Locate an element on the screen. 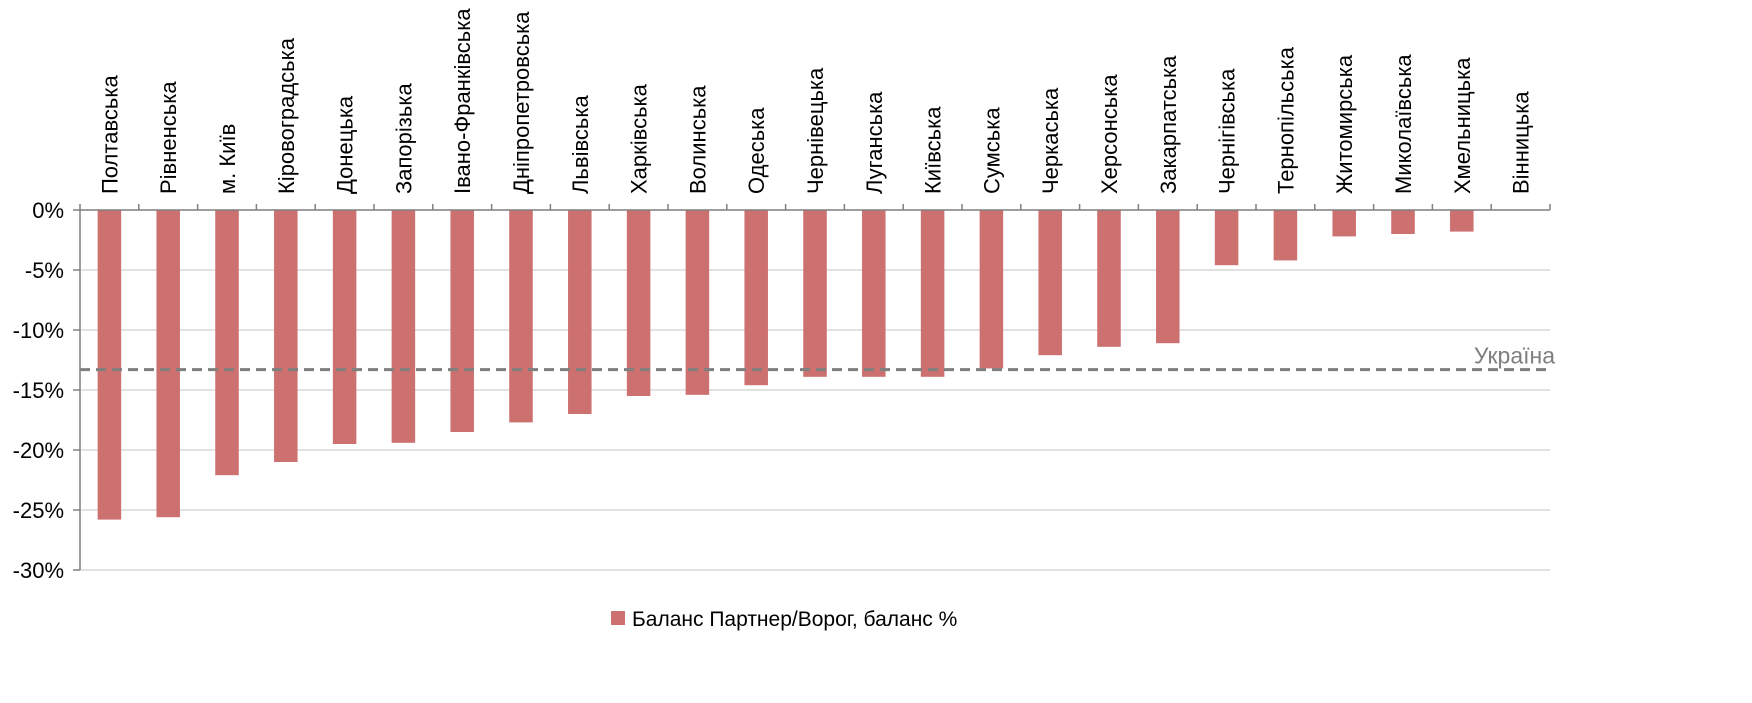  category-label: Івано-Франківська is located at coordinates (462, 101).